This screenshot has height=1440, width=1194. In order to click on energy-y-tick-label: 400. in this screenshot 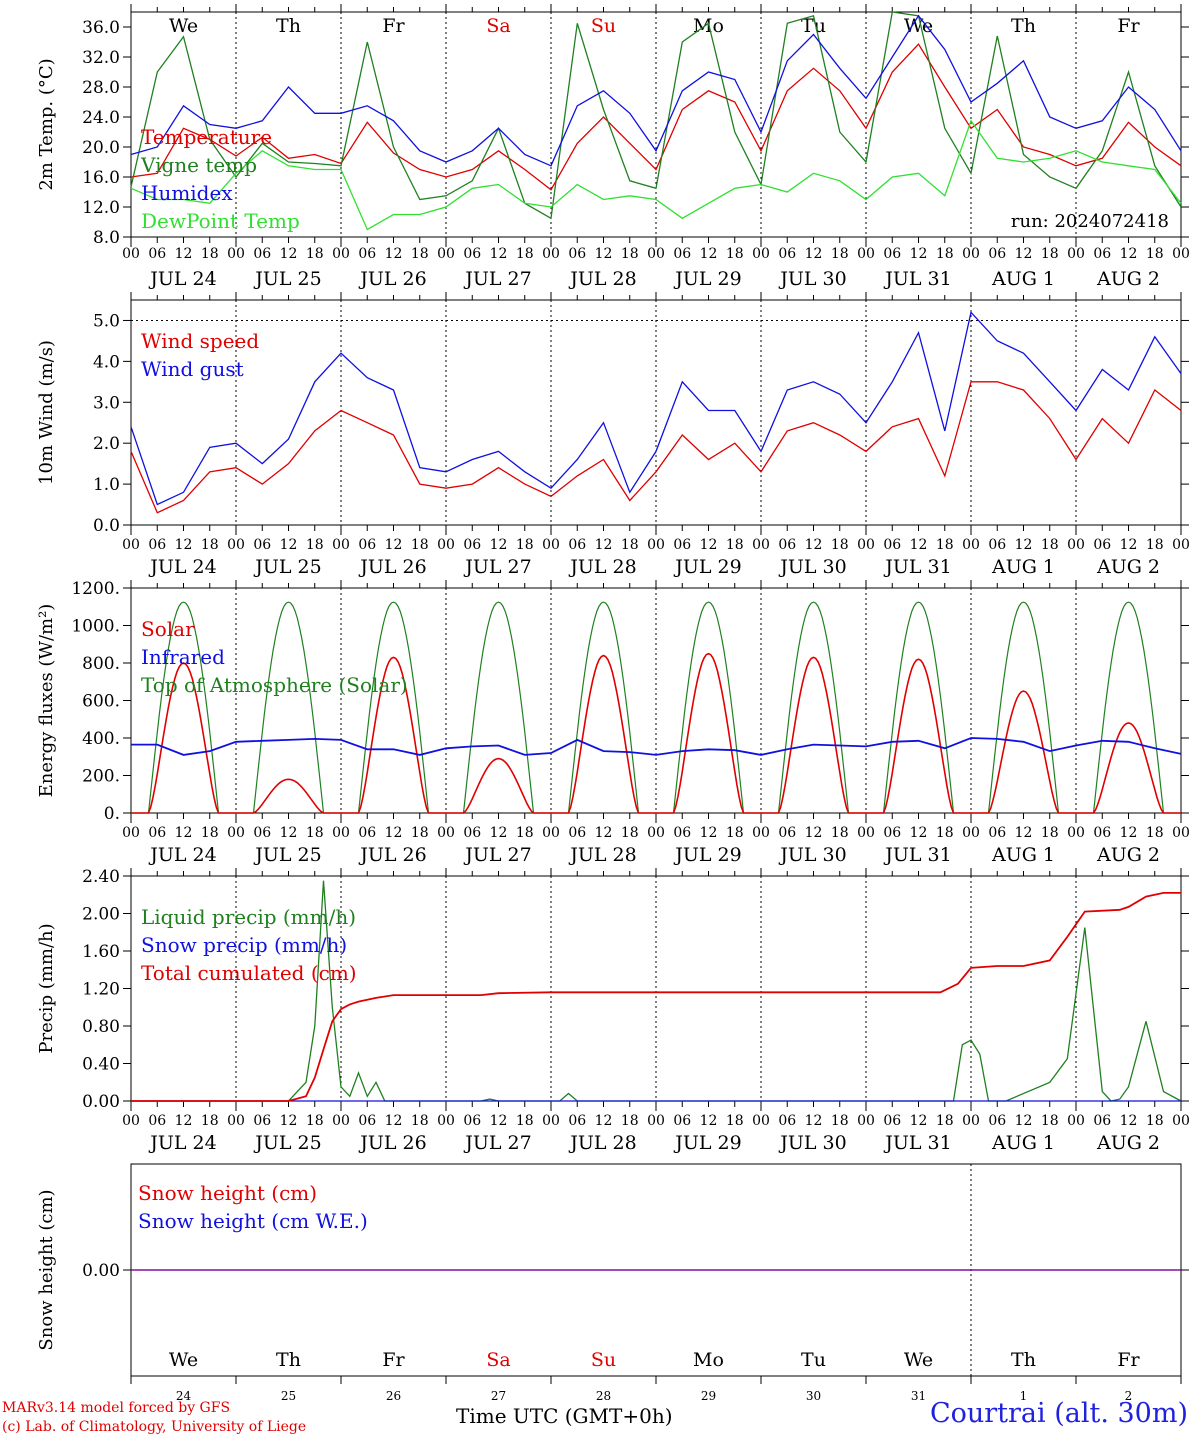, I will do `click(101, 739)`.